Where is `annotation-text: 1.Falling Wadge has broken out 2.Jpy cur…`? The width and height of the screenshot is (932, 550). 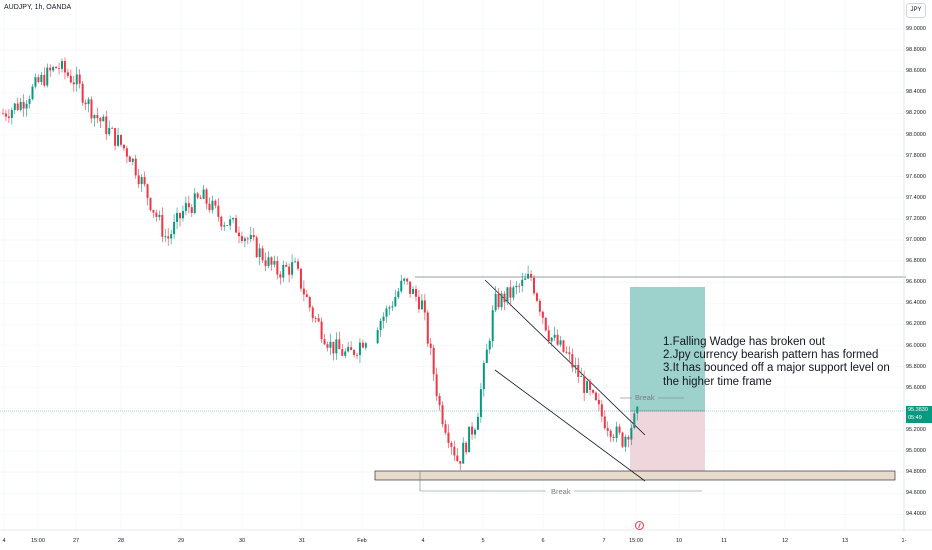 annotation-text: 1.Falling Wadge has broken out 2.Jpy cur… is located at coordinates (776, 362).